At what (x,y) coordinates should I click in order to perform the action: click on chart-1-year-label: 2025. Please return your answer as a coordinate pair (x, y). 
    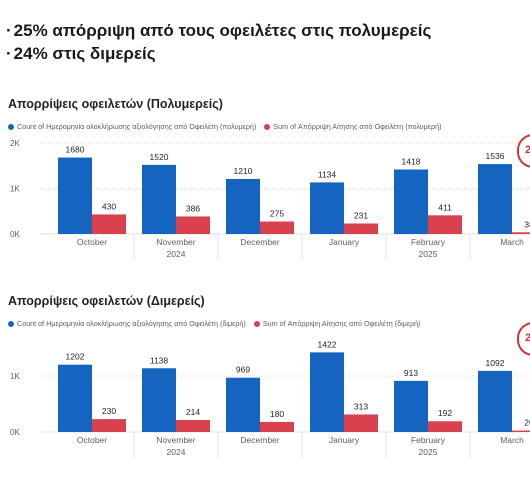
    Looking at the image, I should click on (428, 254).